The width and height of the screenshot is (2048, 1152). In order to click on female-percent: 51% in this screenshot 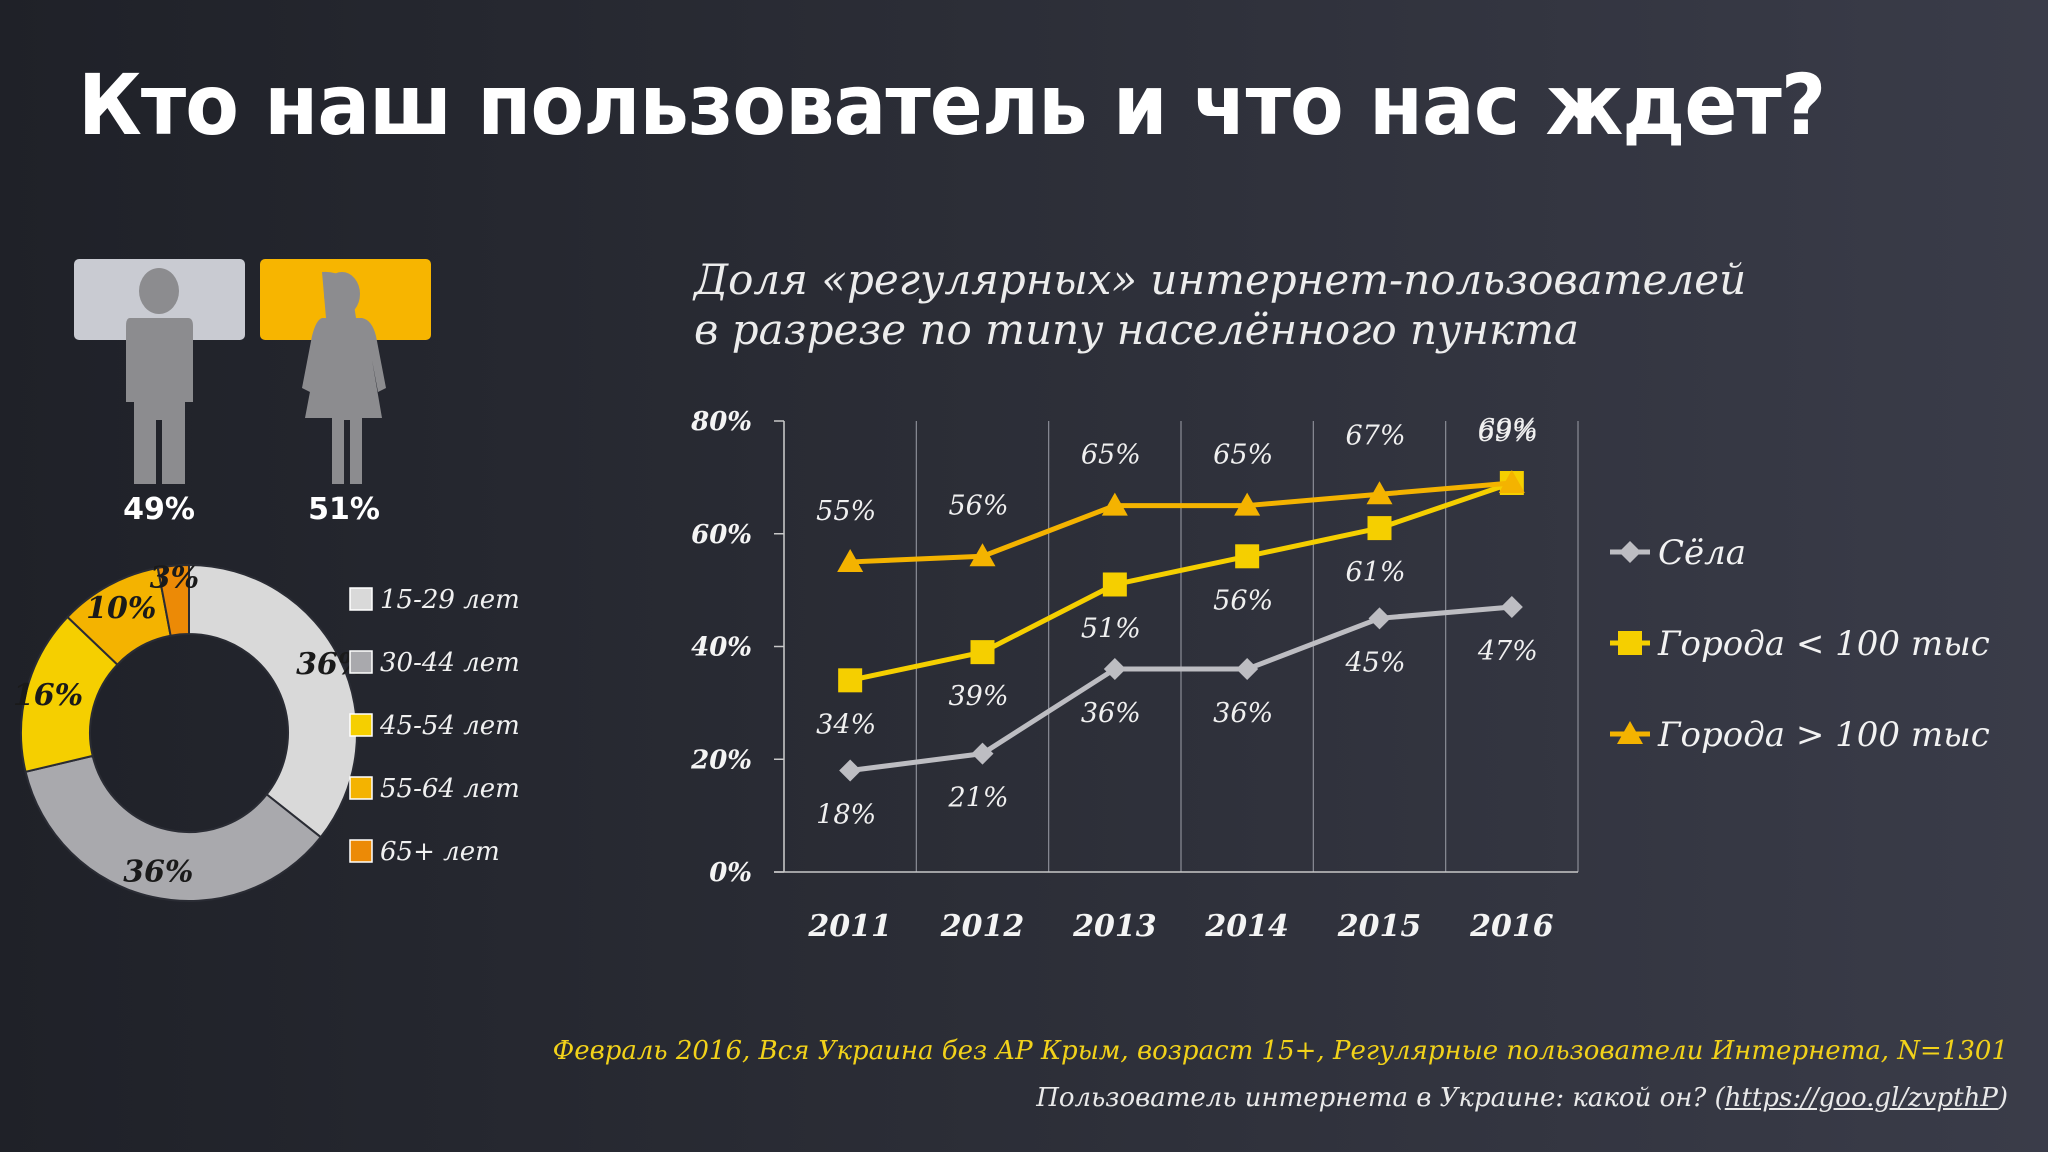, I will do `click(344, 509)`.